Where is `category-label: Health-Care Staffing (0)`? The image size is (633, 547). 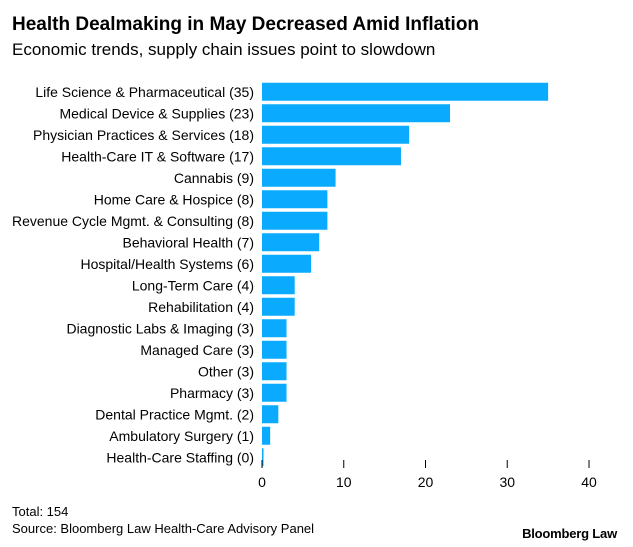 category-label: Health-Care Staffing (0) is located at coordinates (180, 457).